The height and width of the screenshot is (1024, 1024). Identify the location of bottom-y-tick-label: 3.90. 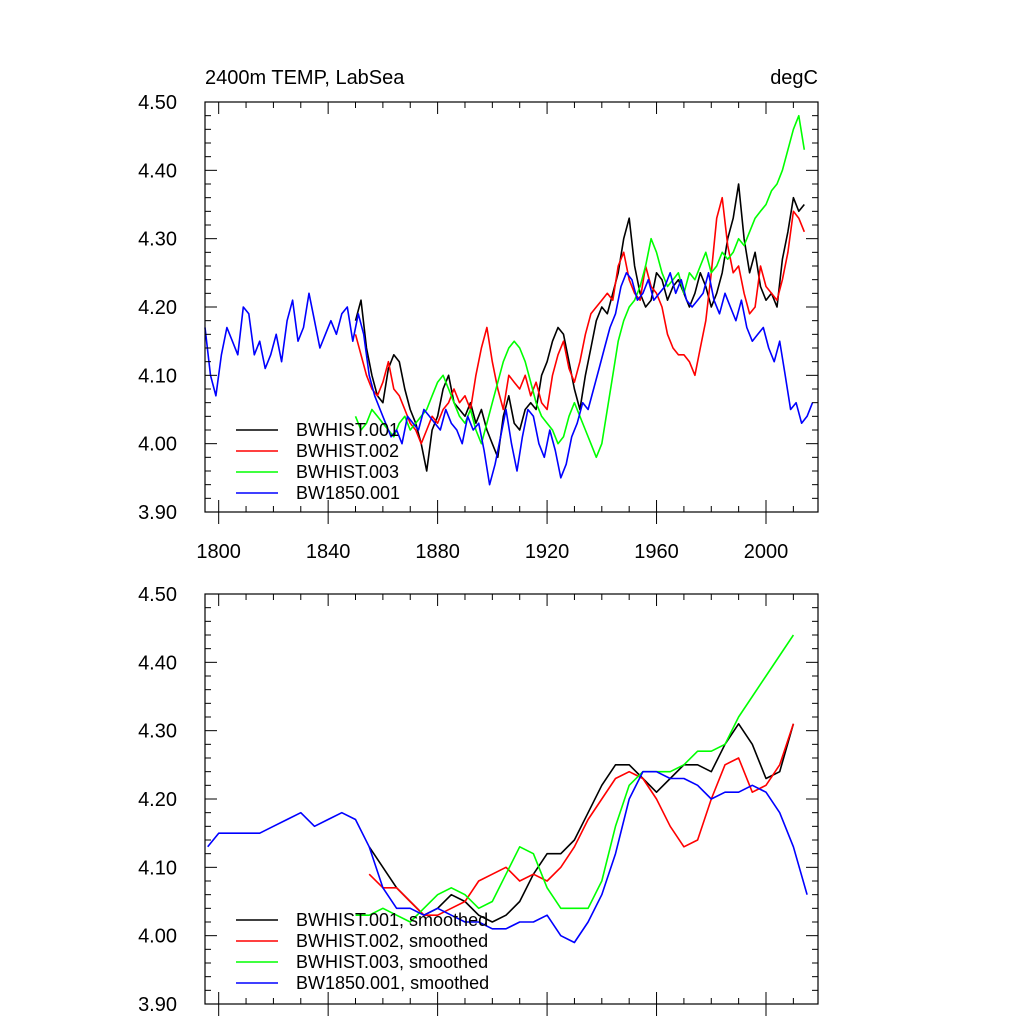
(157, 1005).